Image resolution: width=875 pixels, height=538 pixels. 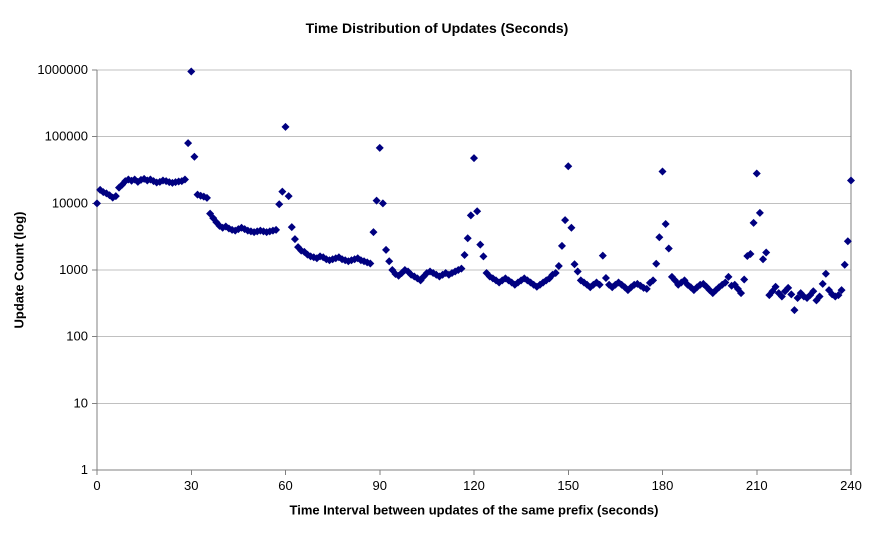 What do you see at coordinates (568, 485) in the screenshot?
I see `x-tick-label: 150` at bounding box center [568, 485].